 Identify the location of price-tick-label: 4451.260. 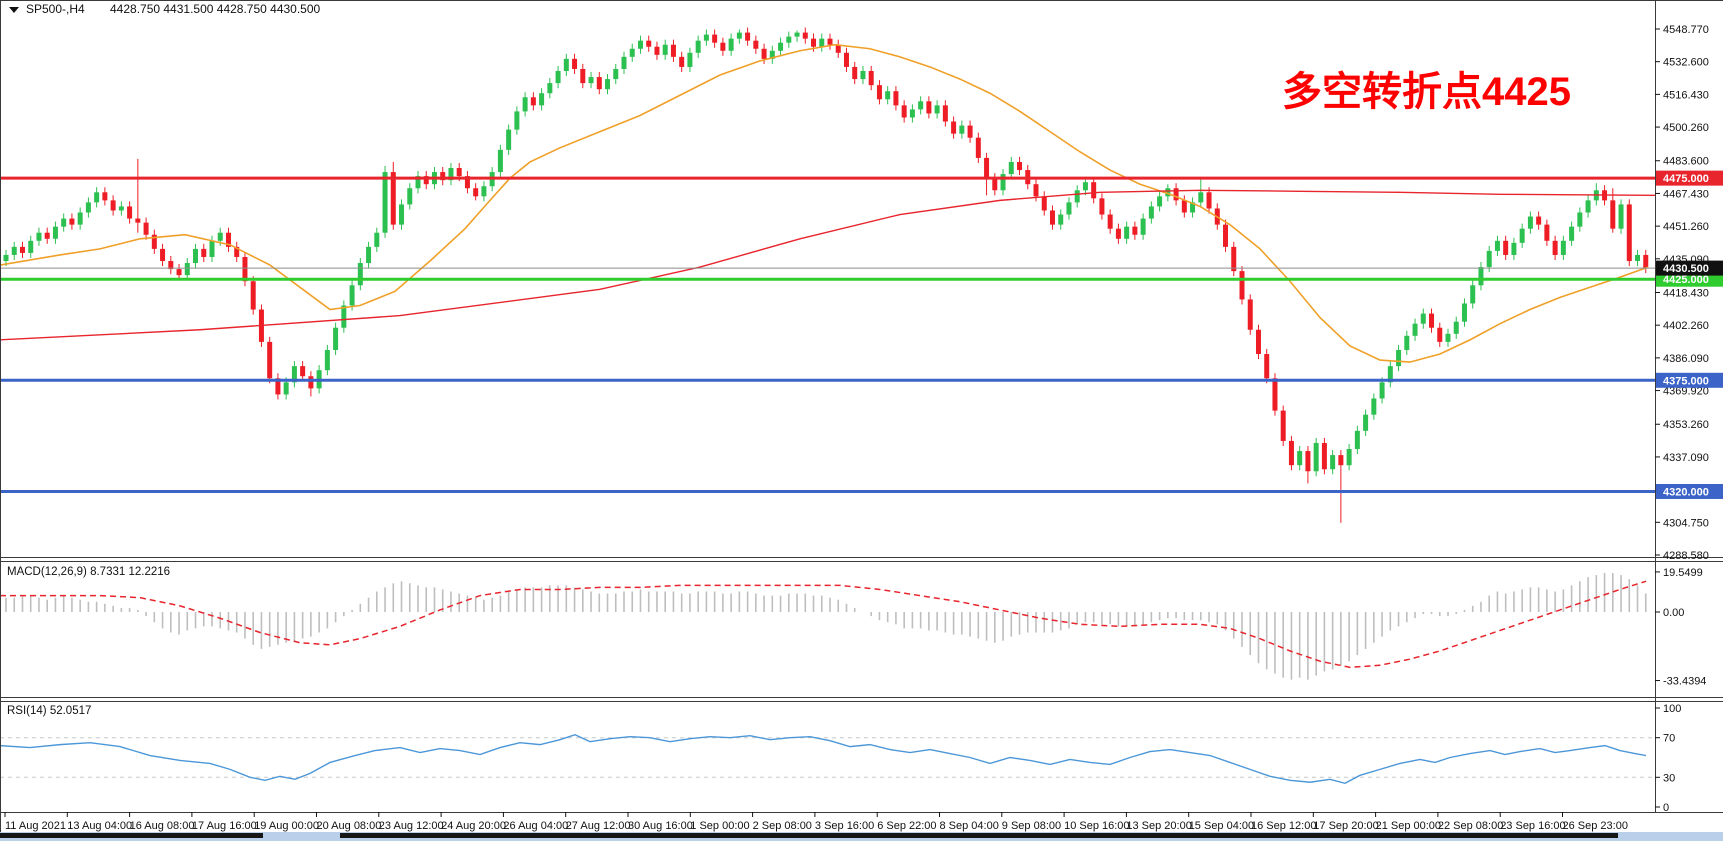
(1686, 227).